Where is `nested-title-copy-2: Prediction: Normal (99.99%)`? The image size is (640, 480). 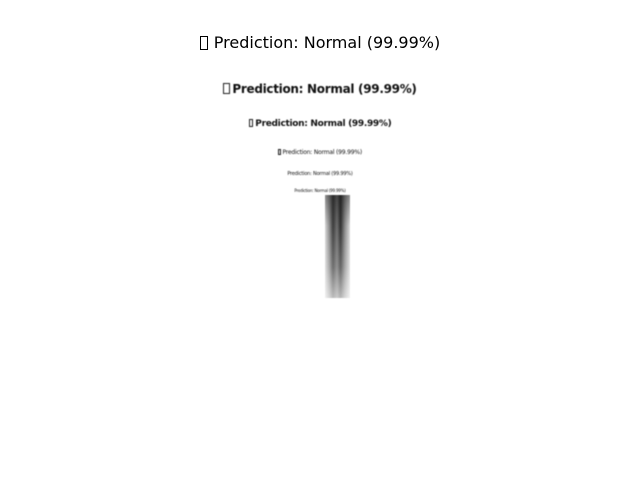 nested-title-copy-2: Prediction: Normal (99.99%) is located at coordinates (320, 124).